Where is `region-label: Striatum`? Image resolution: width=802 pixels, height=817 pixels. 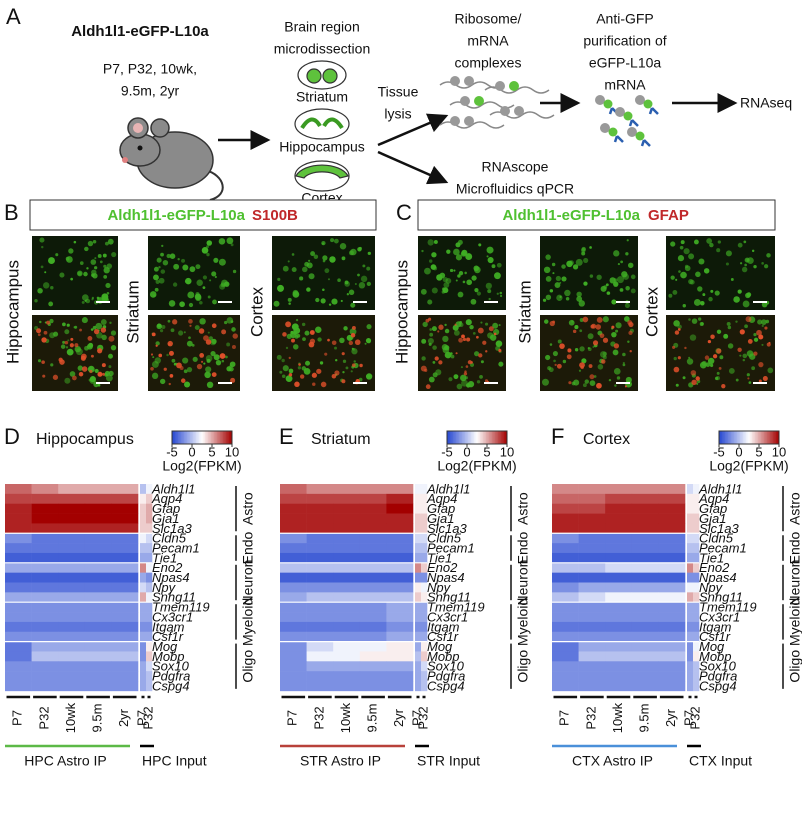 region-label: Striatum is located at coordinates (524, 311).